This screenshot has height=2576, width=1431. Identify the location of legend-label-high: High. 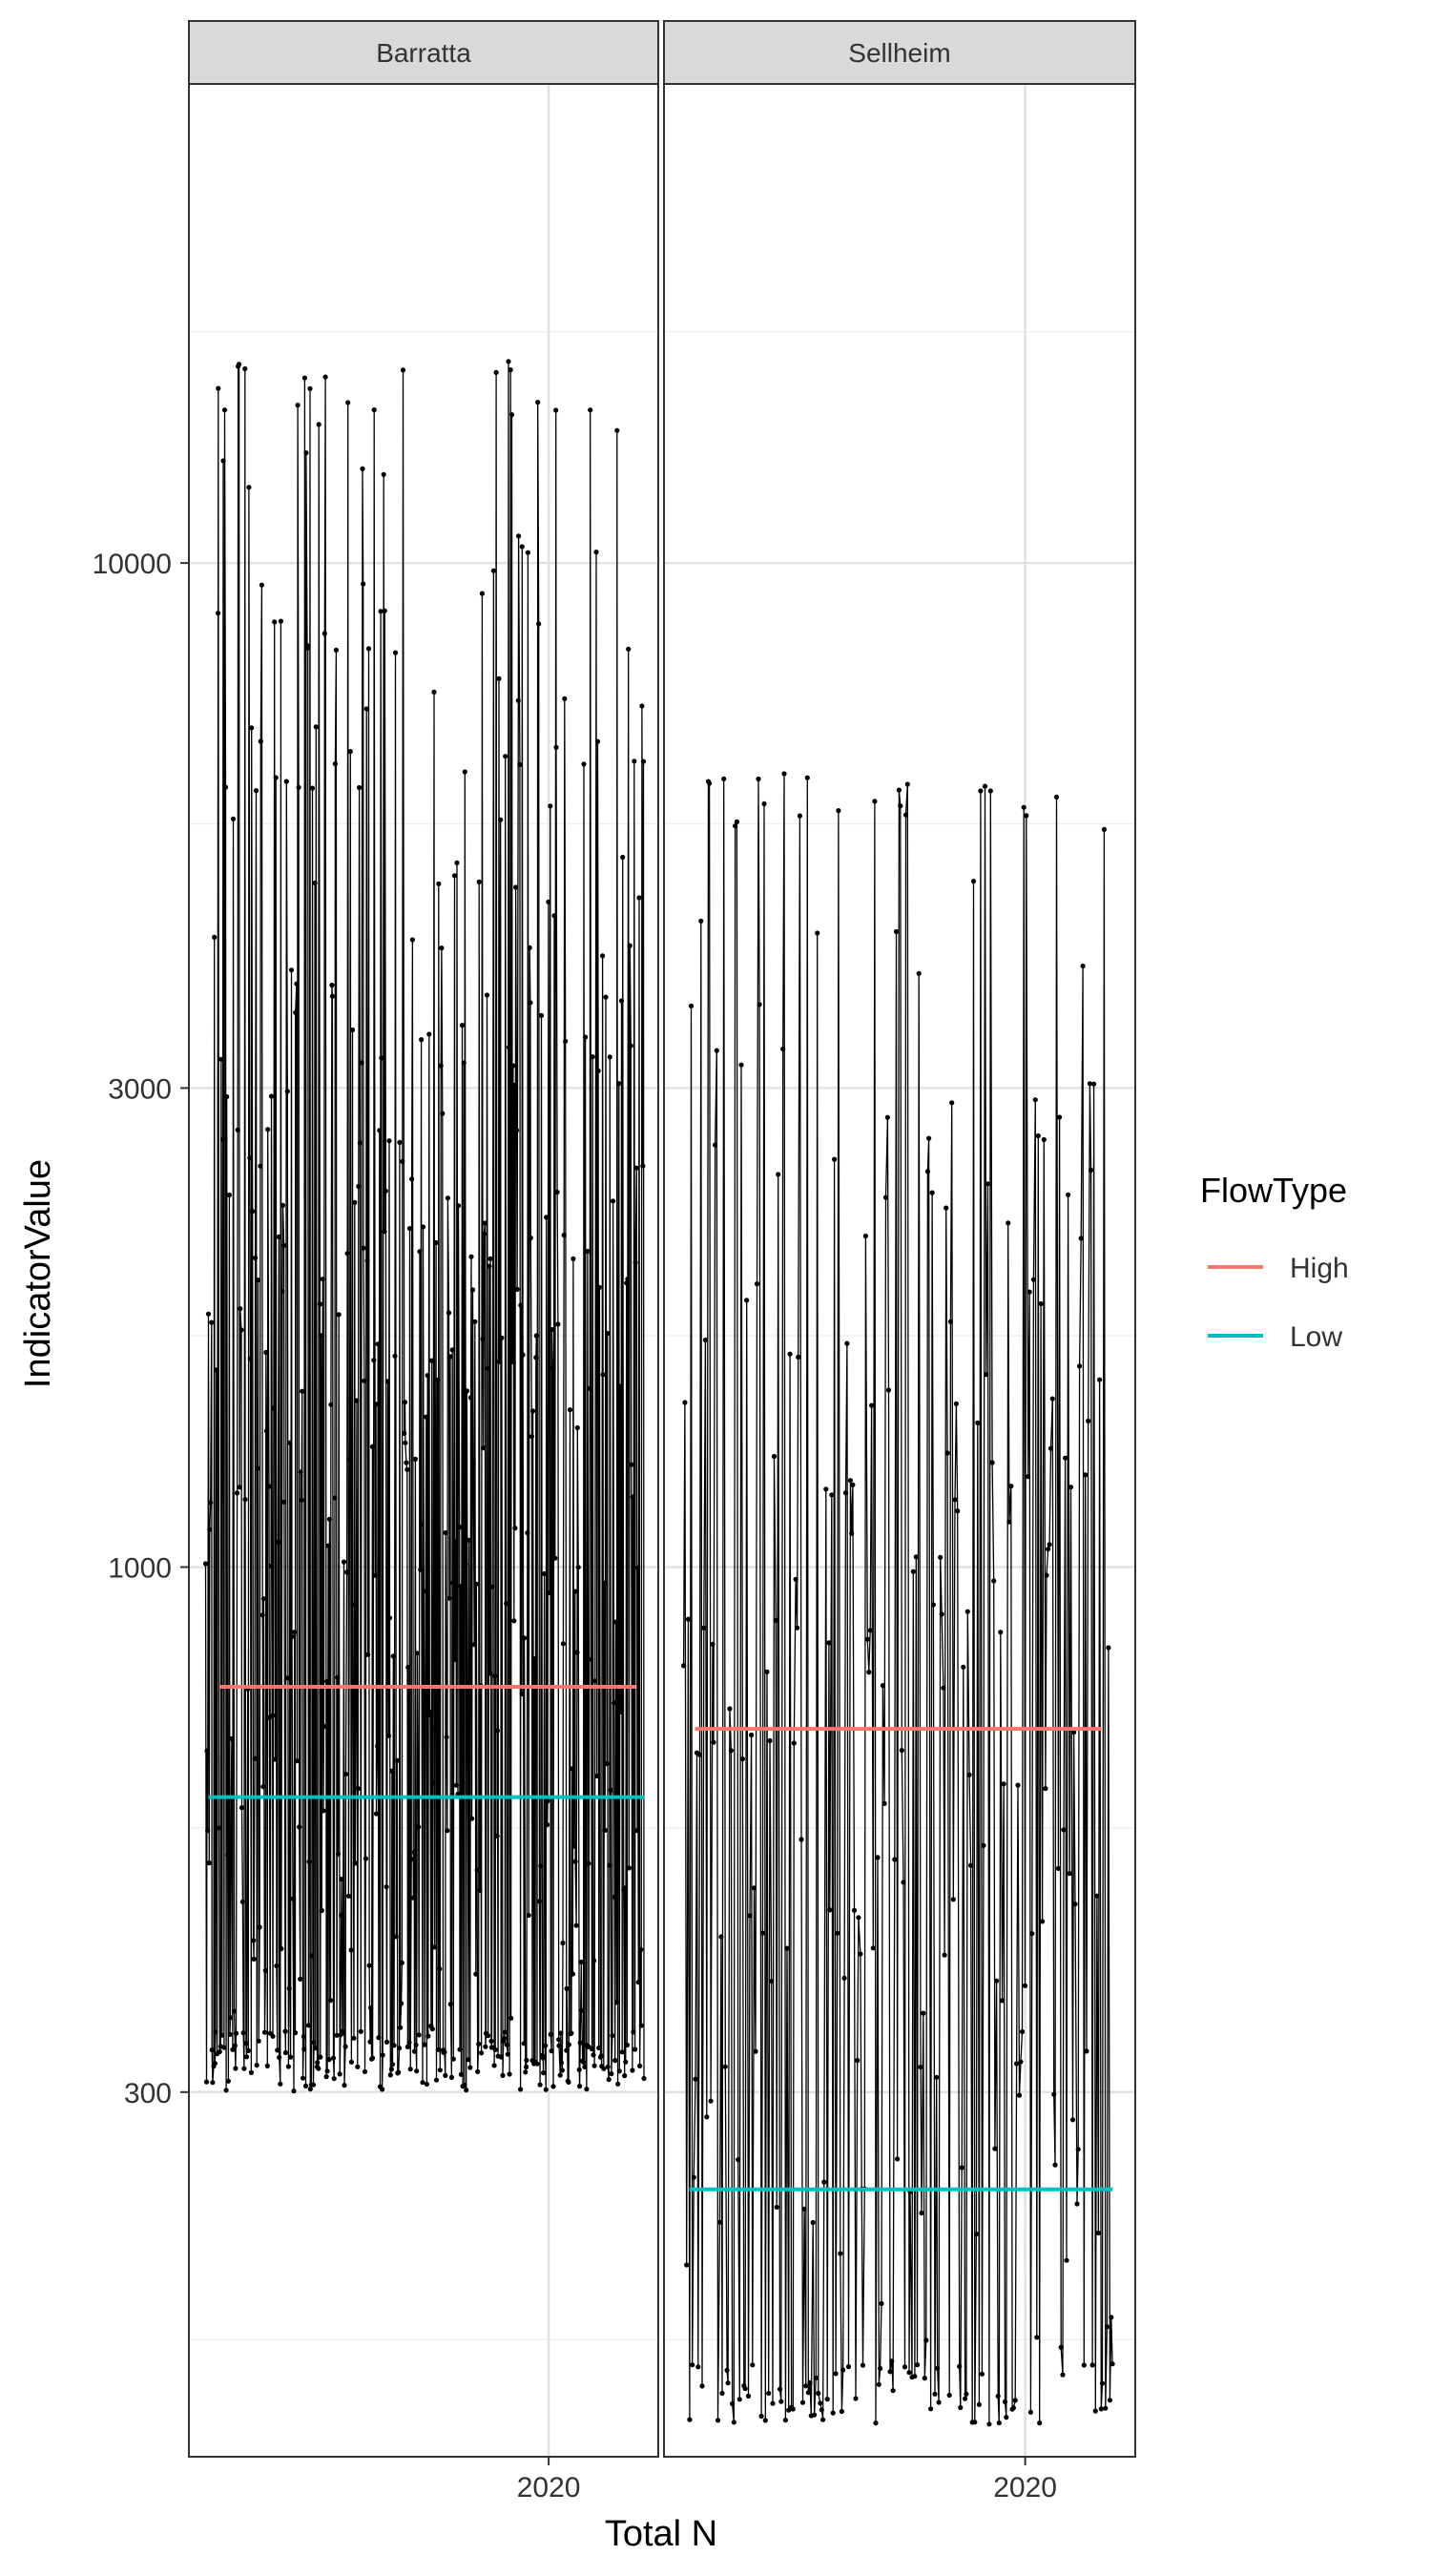
(1319, 1268).